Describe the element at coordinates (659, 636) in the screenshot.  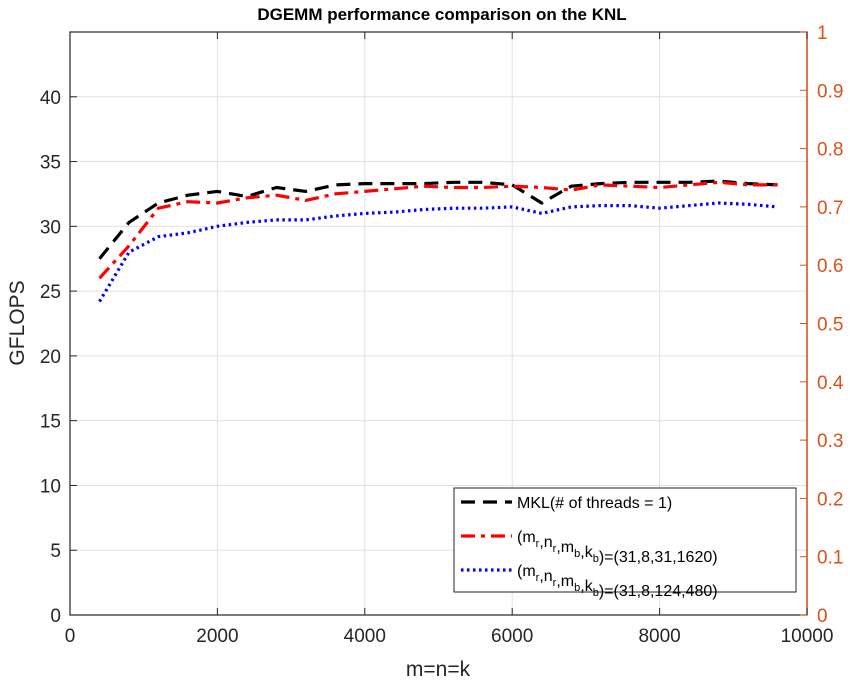
I see `x-tick-label: 8000` at that location.